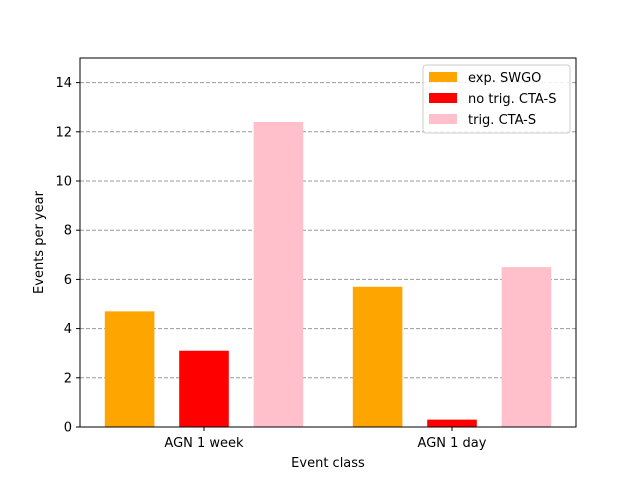  What do you see at coordinates (68, 329) in the screenshot?
I see `y-tick-label: 4` at bounding box center [68, 329].